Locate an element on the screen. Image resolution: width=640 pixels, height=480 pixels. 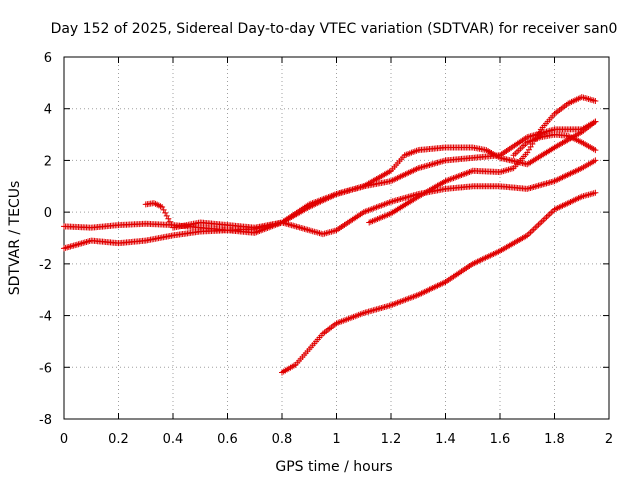
x-tick-label: 0.4 is located at coordinates (173, 439).